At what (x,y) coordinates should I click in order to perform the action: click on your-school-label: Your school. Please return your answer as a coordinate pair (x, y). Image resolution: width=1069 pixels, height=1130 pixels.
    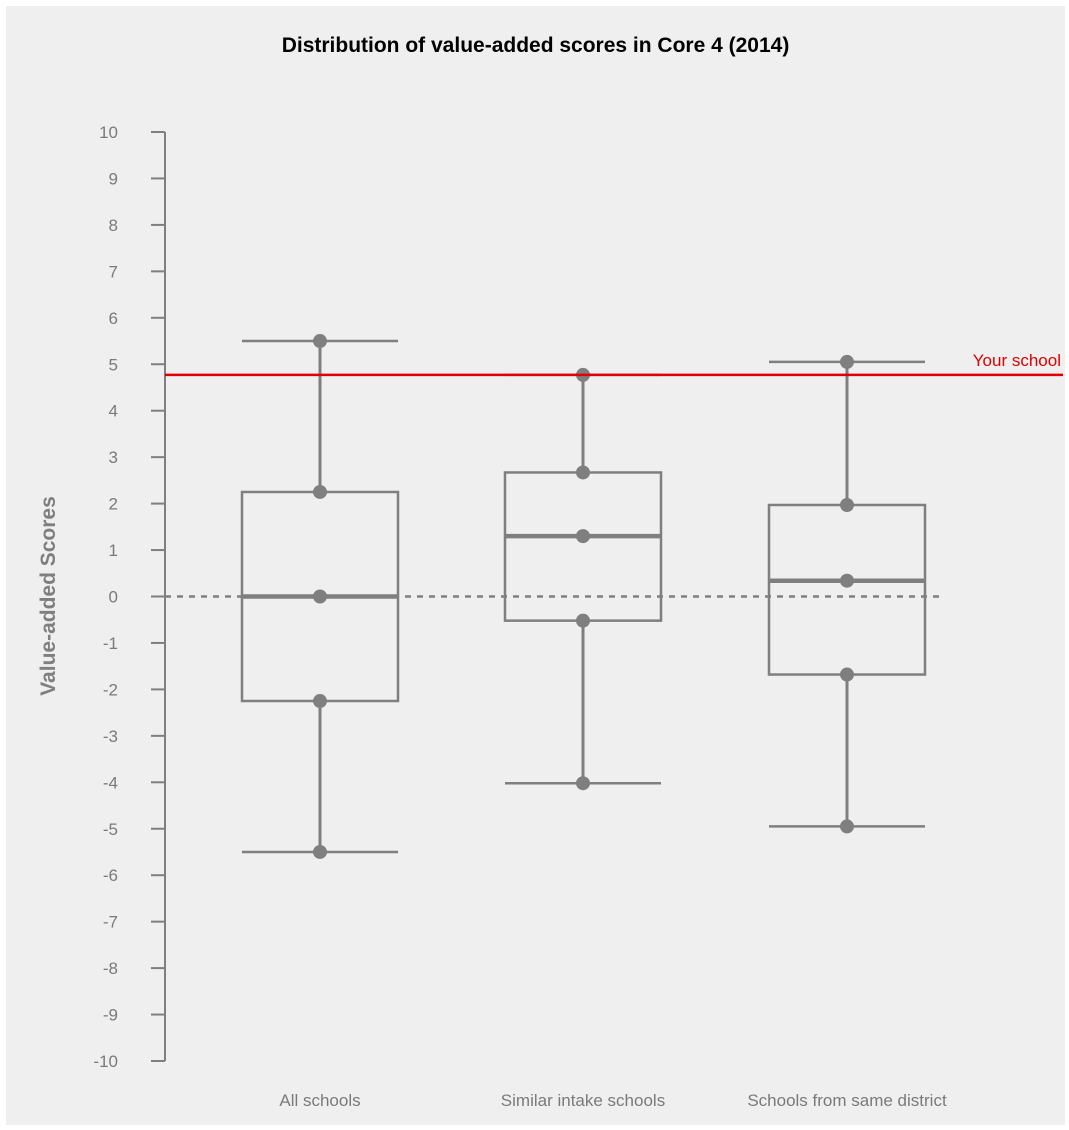
    Looking at the image, I should click on (1017, 360).